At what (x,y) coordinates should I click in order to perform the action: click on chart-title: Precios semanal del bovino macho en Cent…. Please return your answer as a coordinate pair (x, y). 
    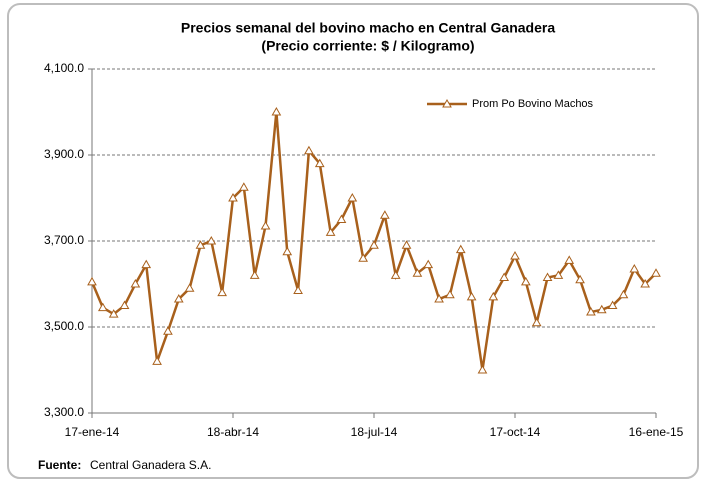
    Looking at the image, I should click on (368, 28).